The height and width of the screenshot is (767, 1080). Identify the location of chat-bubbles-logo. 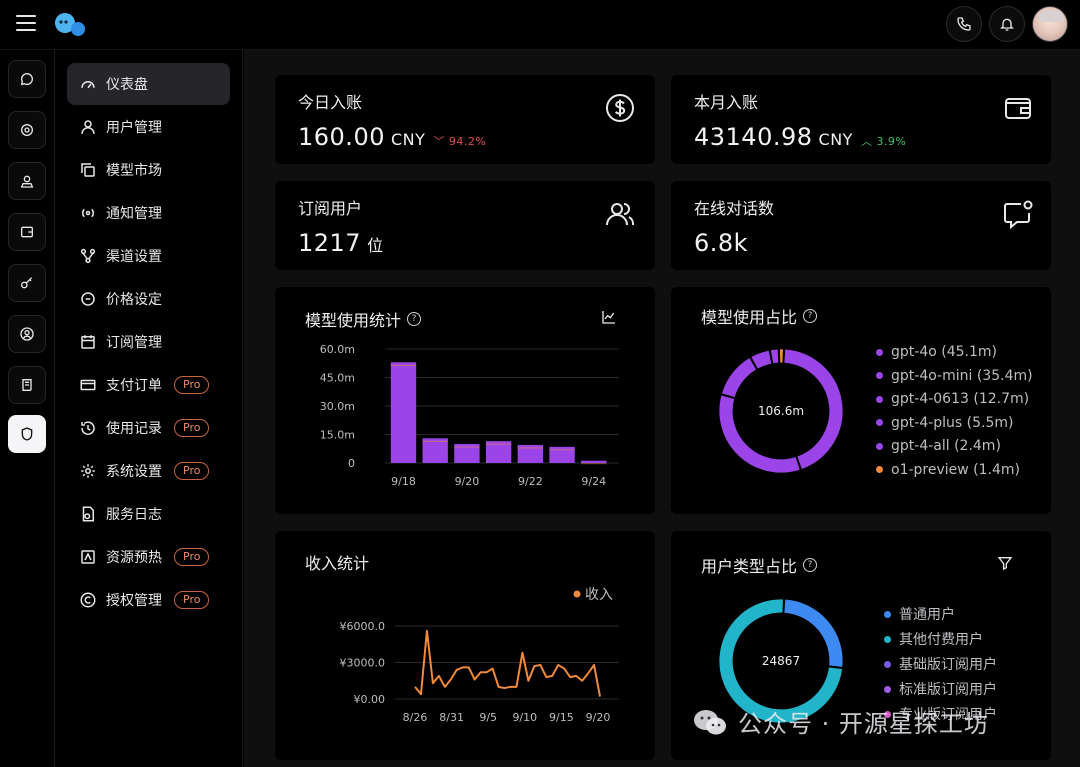
(70, 25).